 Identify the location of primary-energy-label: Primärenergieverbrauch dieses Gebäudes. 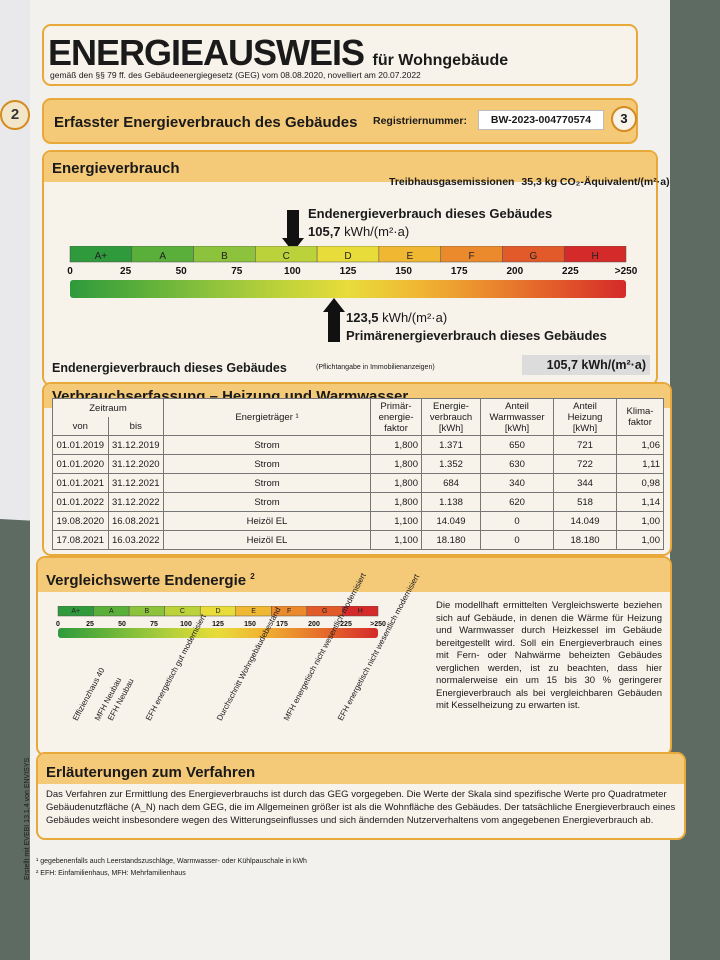
(476, 335).